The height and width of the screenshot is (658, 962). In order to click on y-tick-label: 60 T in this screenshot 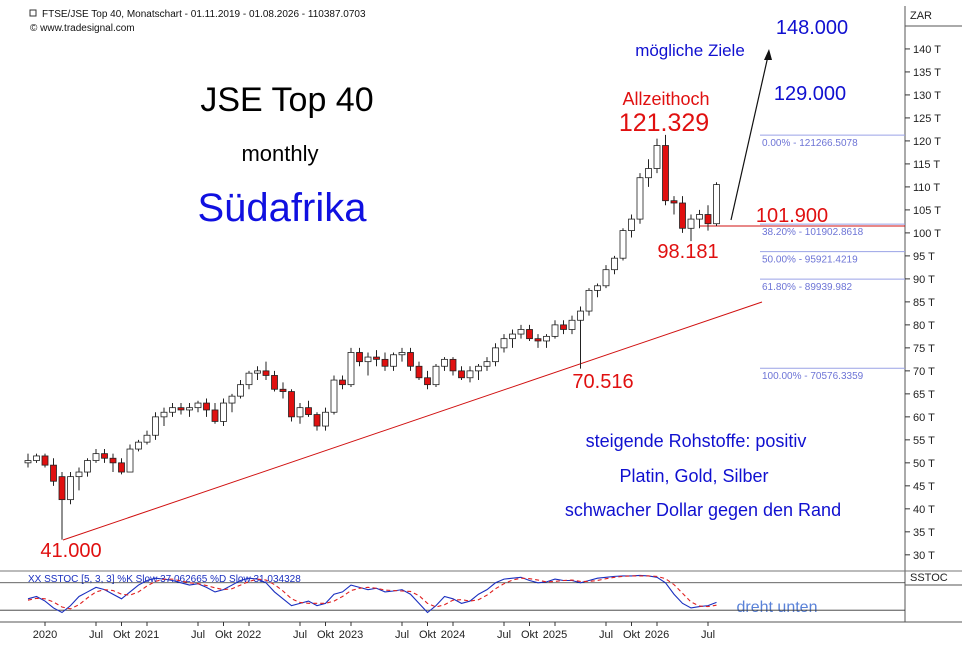, I will do `click(924, 418)`.